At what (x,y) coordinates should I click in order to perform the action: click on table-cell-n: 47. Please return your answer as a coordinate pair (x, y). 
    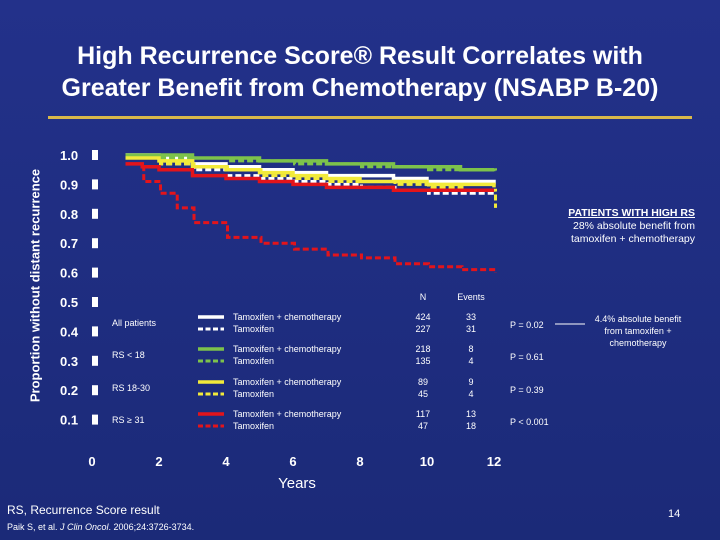
    Looking at the image, I should click on (423, 426).